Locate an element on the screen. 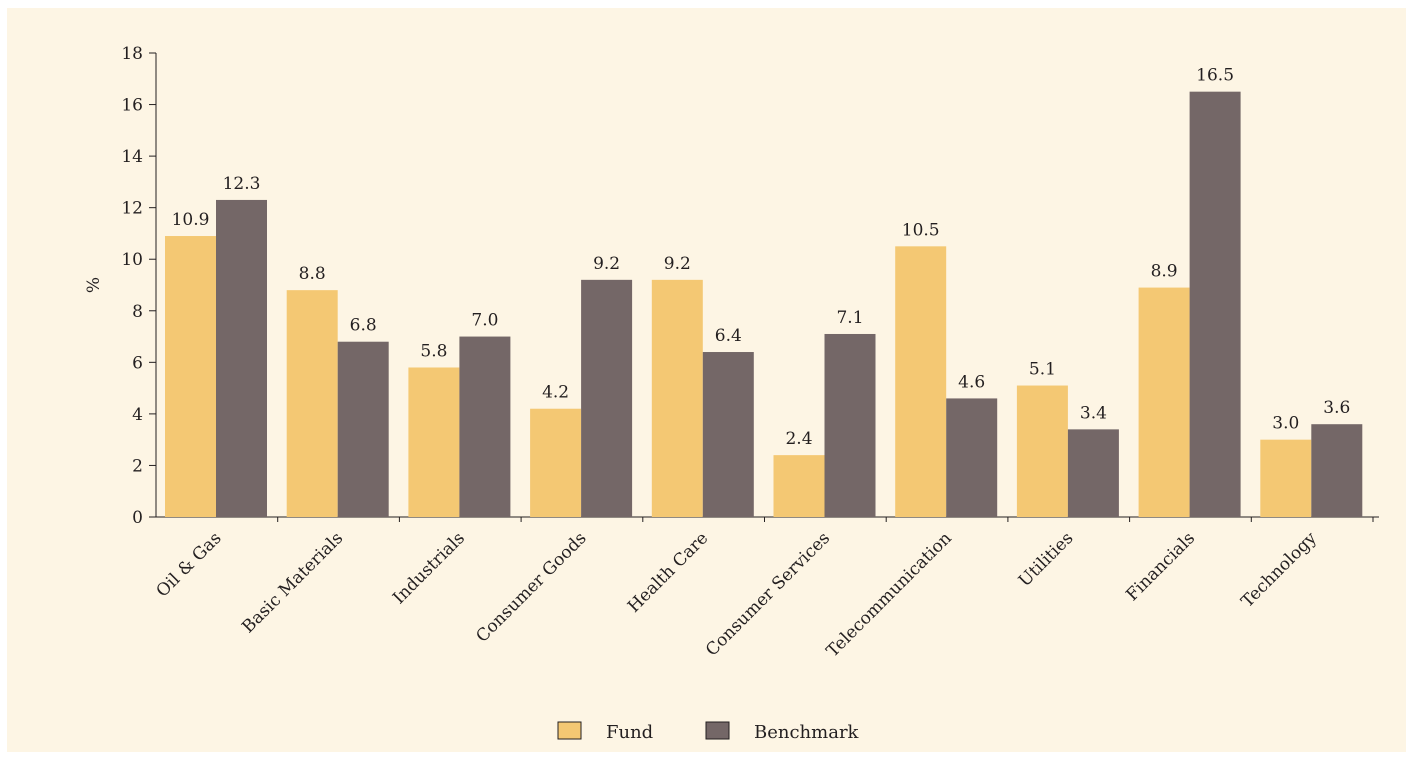 This screenshot has height=760, width=1413. bar-fund-utilities is located at coordinates (1042, 451).